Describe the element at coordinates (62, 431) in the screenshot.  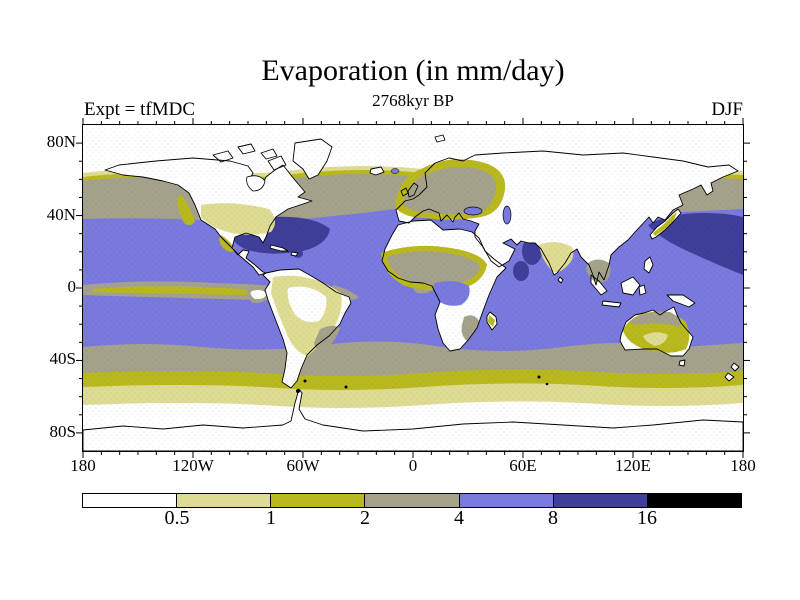
I see `y-axis-tick-label: 80S` at that location.